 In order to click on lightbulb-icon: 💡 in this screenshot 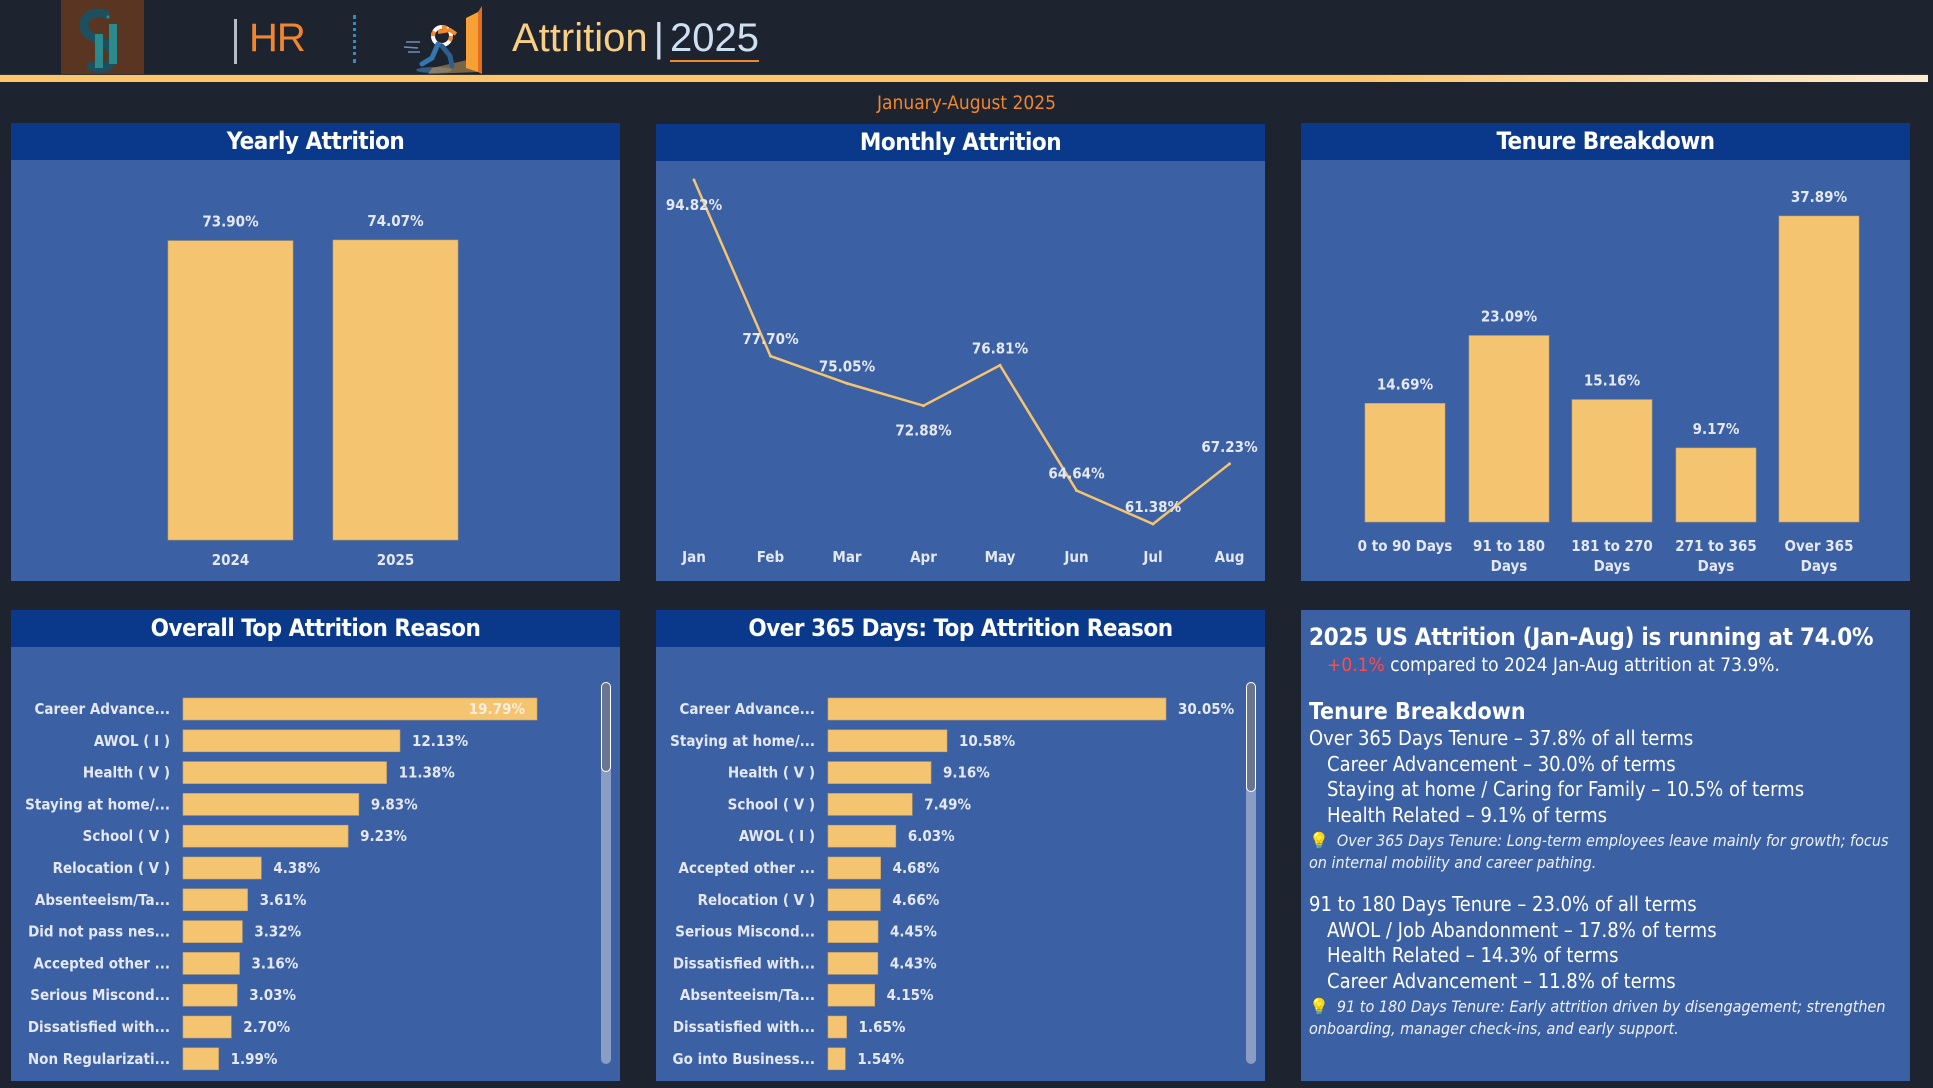, I will do `click(1319, 840)`.